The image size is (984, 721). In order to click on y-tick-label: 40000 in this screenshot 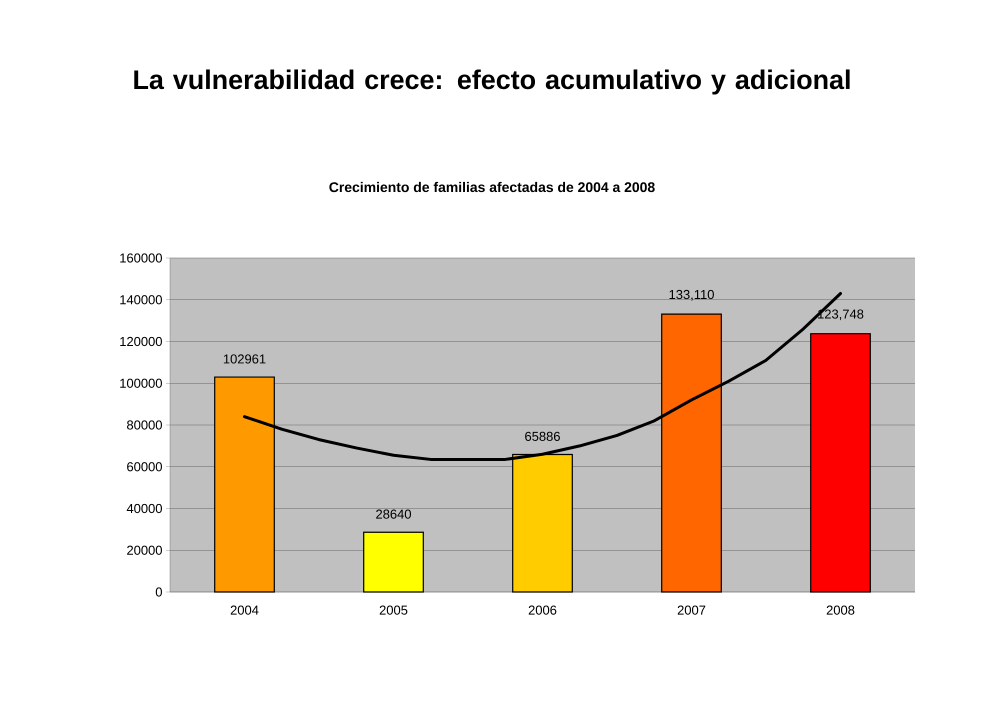, I will do `click(144, 509)`.